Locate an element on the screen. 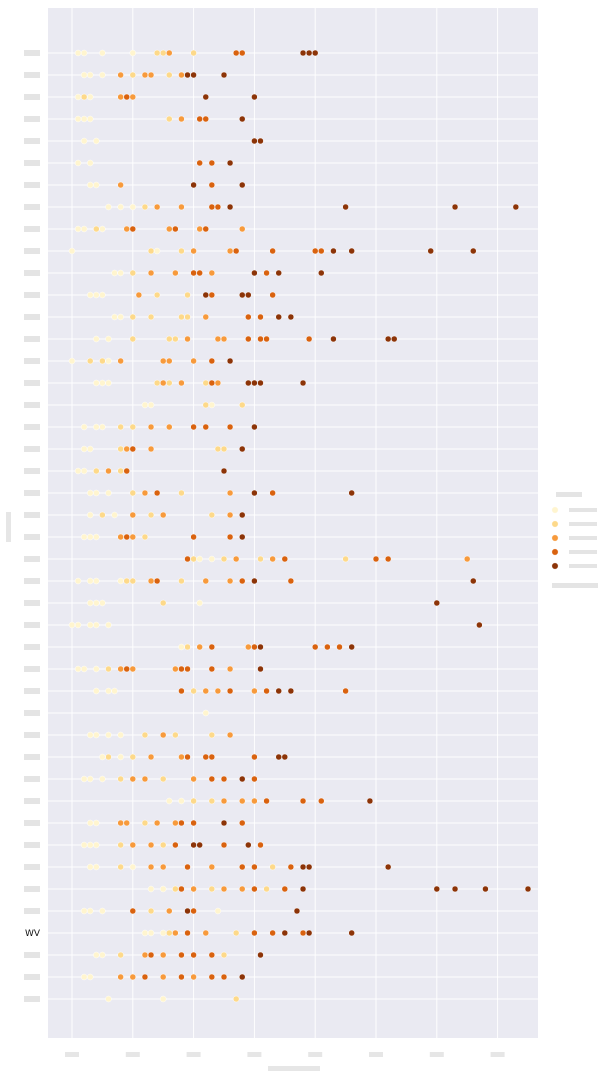  row-label: WV is located at coordinates (33, 934).